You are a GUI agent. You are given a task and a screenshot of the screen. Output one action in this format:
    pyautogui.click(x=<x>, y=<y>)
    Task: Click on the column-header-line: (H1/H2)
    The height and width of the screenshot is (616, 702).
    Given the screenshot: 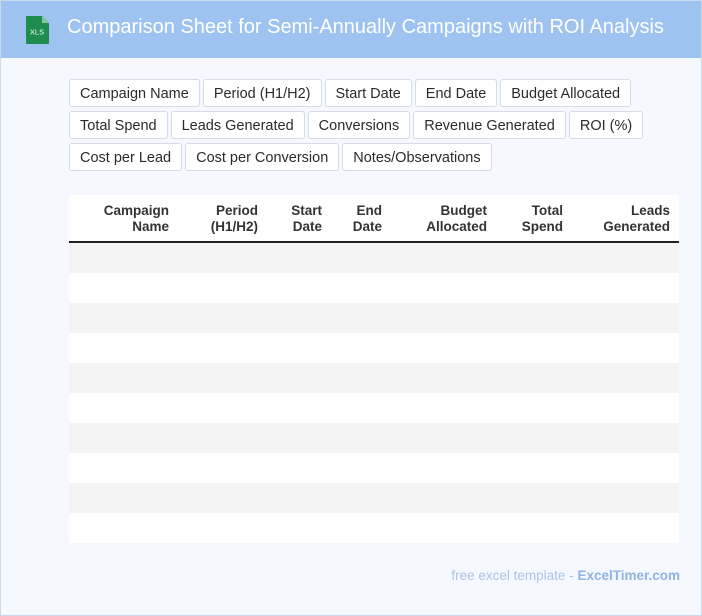 What is the action you would take?
    pyautogui.click(x=234, y=226)
    